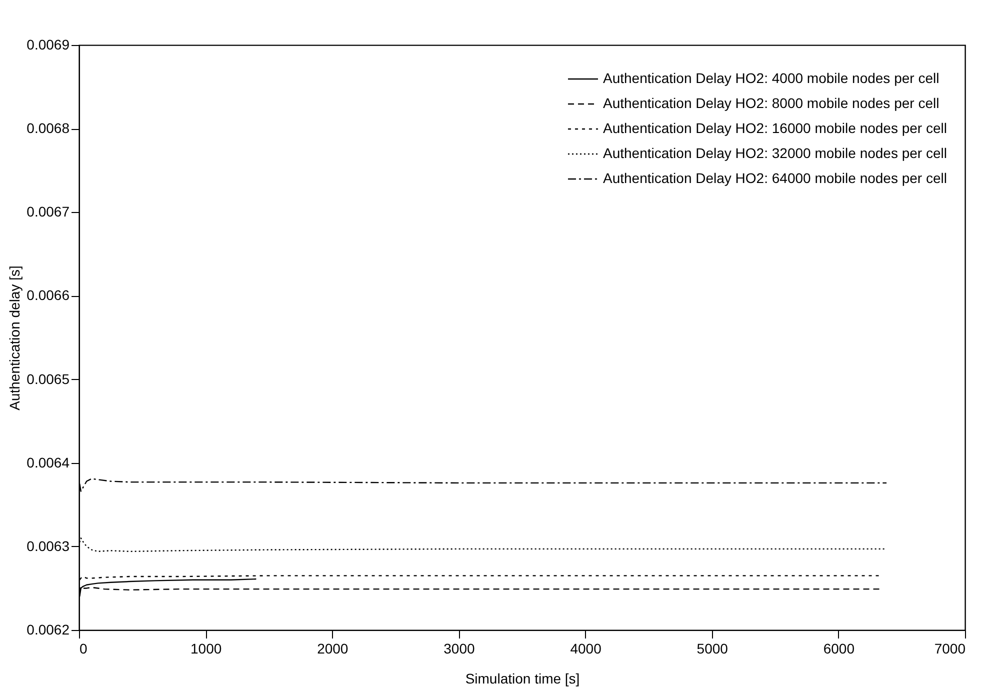 The height and width of the screenshot is (694, 988). Describe the element at coordinates (48, 44) in the screenshot. I see `y-tick-label: 0.0069` at that location.